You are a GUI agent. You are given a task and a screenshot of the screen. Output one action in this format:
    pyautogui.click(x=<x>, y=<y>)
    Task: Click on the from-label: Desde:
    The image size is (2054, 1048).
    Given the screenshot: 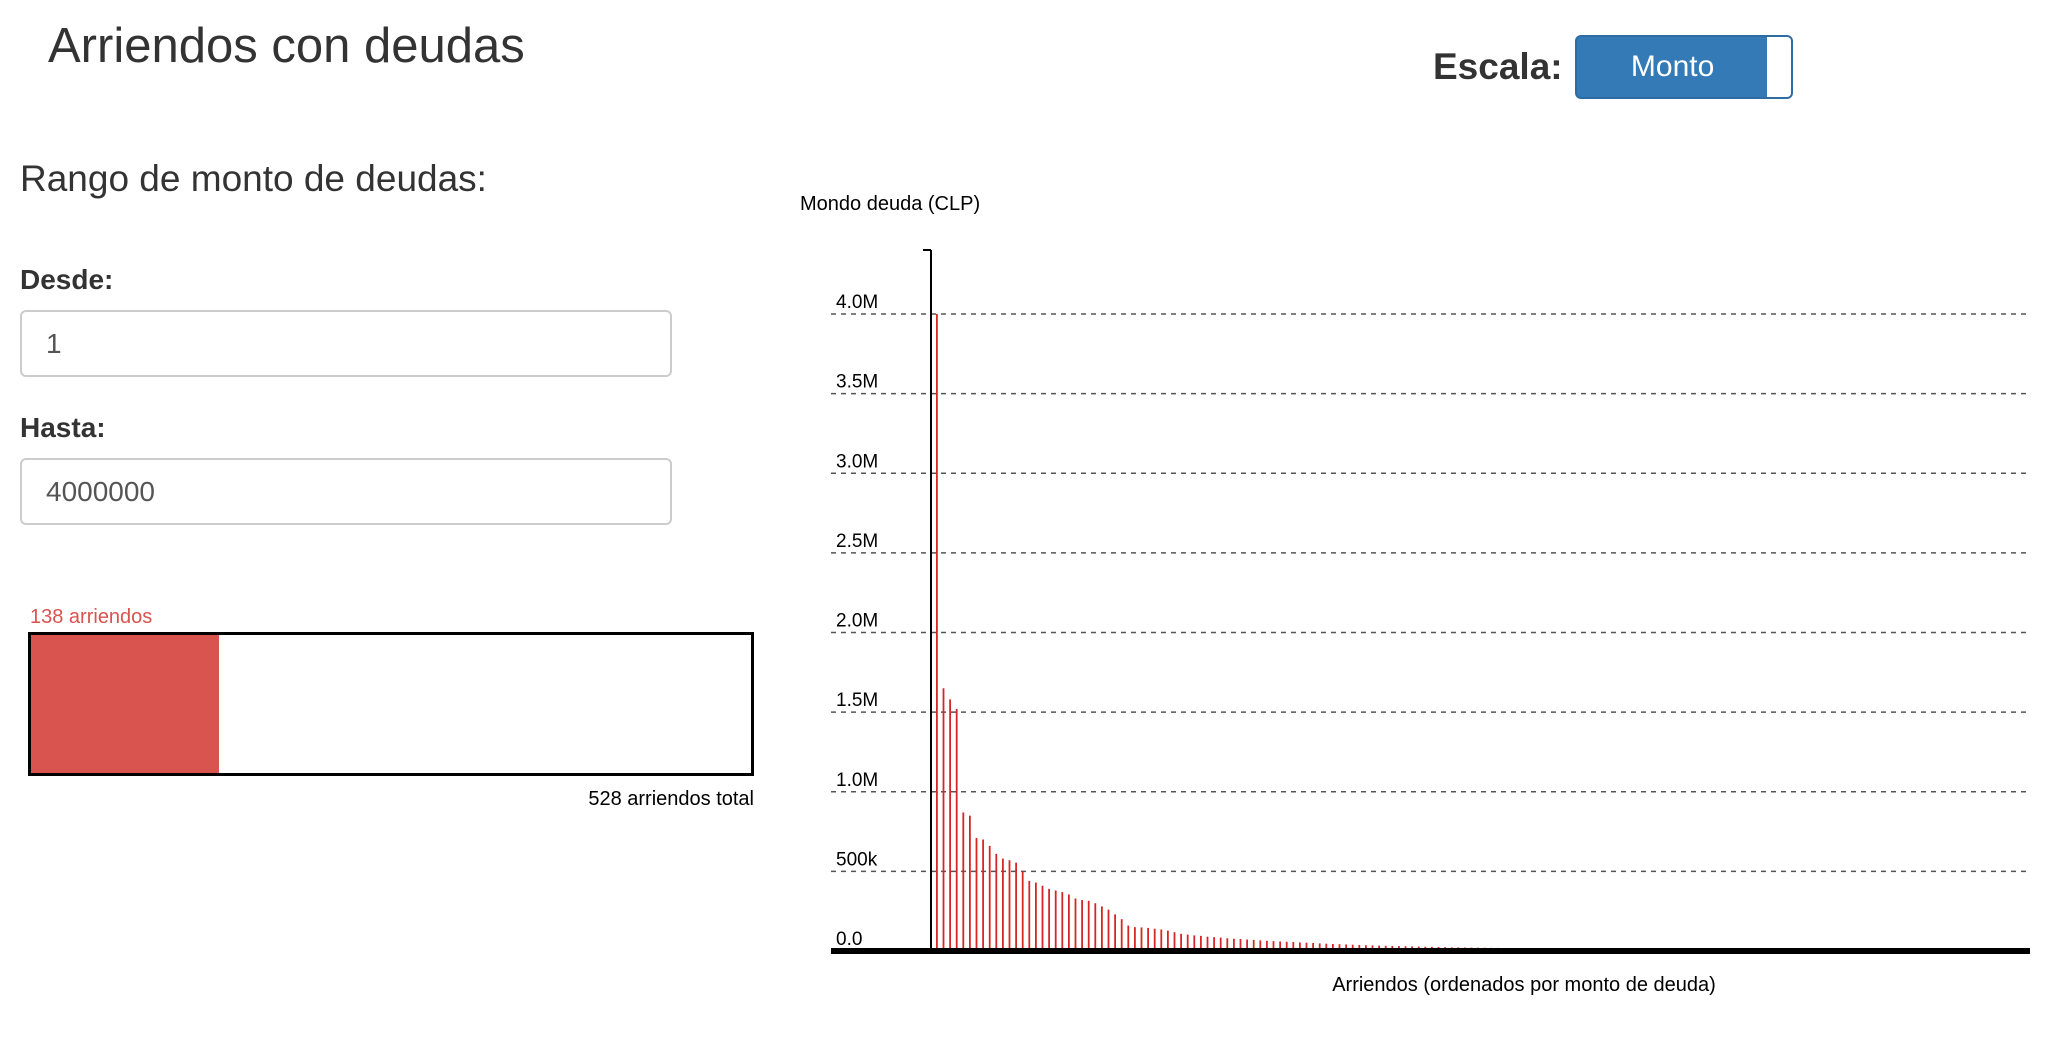 What is the action you would take?
    pyautogui.click(x=67, y=279)
    